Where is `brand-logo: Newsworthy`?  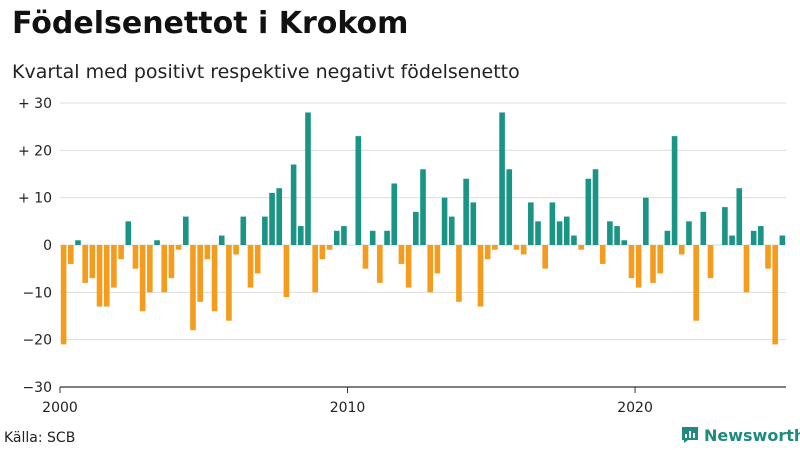
brand-logo: Newsworthy is located at coordinates (740, 435).